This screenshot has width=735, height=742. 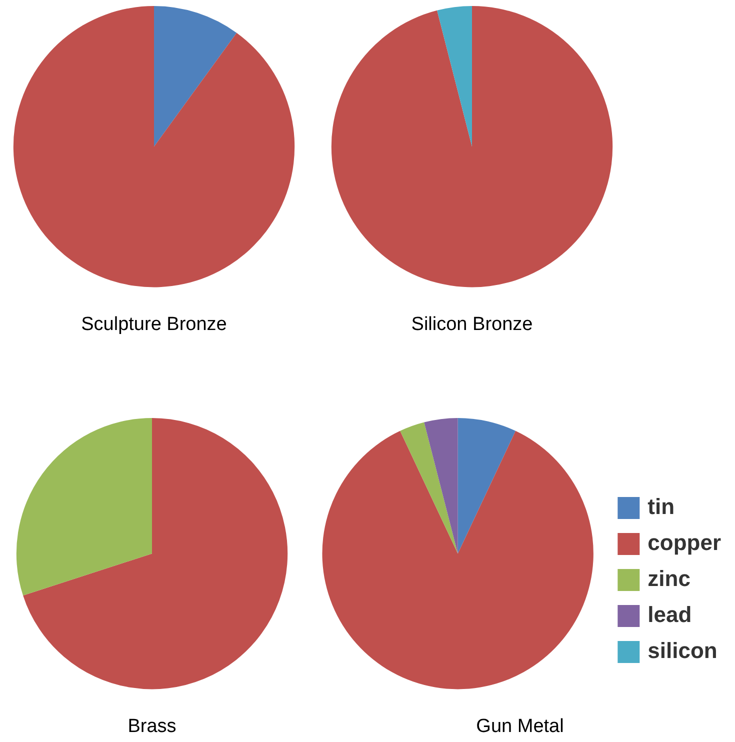 I want to click on legend-label: copper, so click(x=685, y=543).